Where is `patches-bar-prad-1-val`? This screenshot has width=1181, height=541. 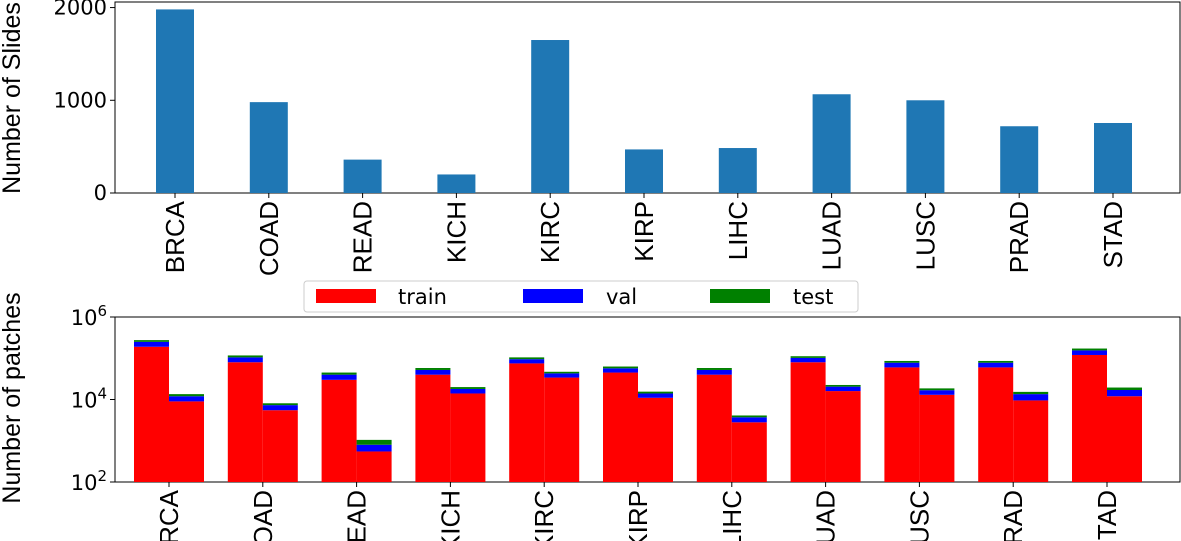 patches-bar-prad-1-val is located at coordinates (996, 365).